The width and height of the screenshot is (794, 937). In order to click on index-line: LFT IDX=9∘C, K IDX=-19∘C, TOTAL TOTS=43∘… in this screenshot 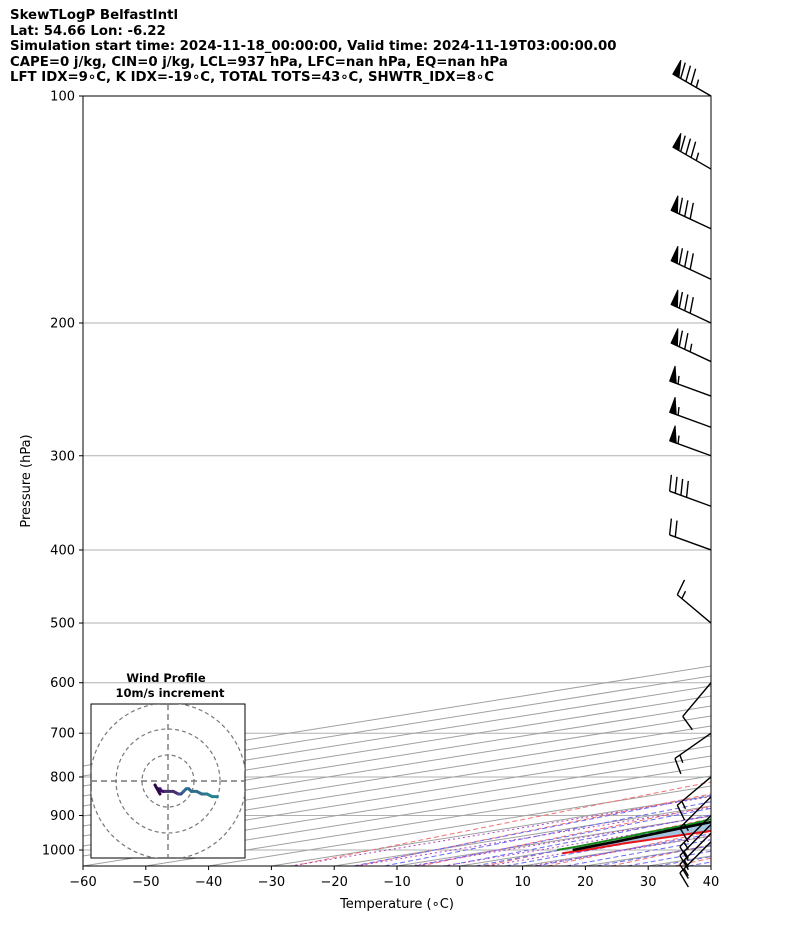, I will do `click(252, 78)`.